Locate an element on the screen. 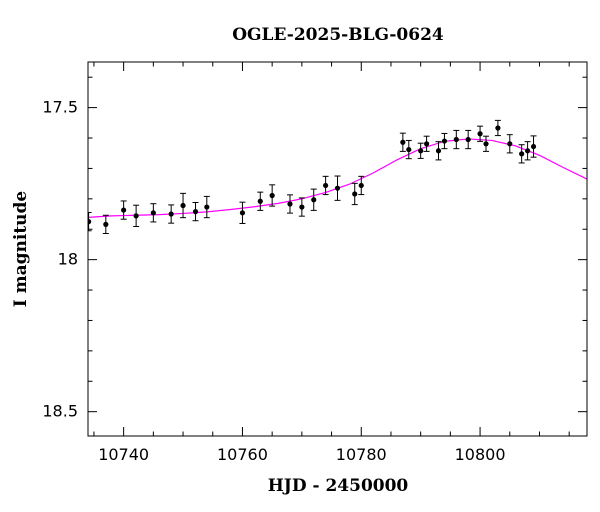 The height and width of the screenshot is (512, 600). x-axis-label: HJD - 2450000 is located at coordinates (338, 486).